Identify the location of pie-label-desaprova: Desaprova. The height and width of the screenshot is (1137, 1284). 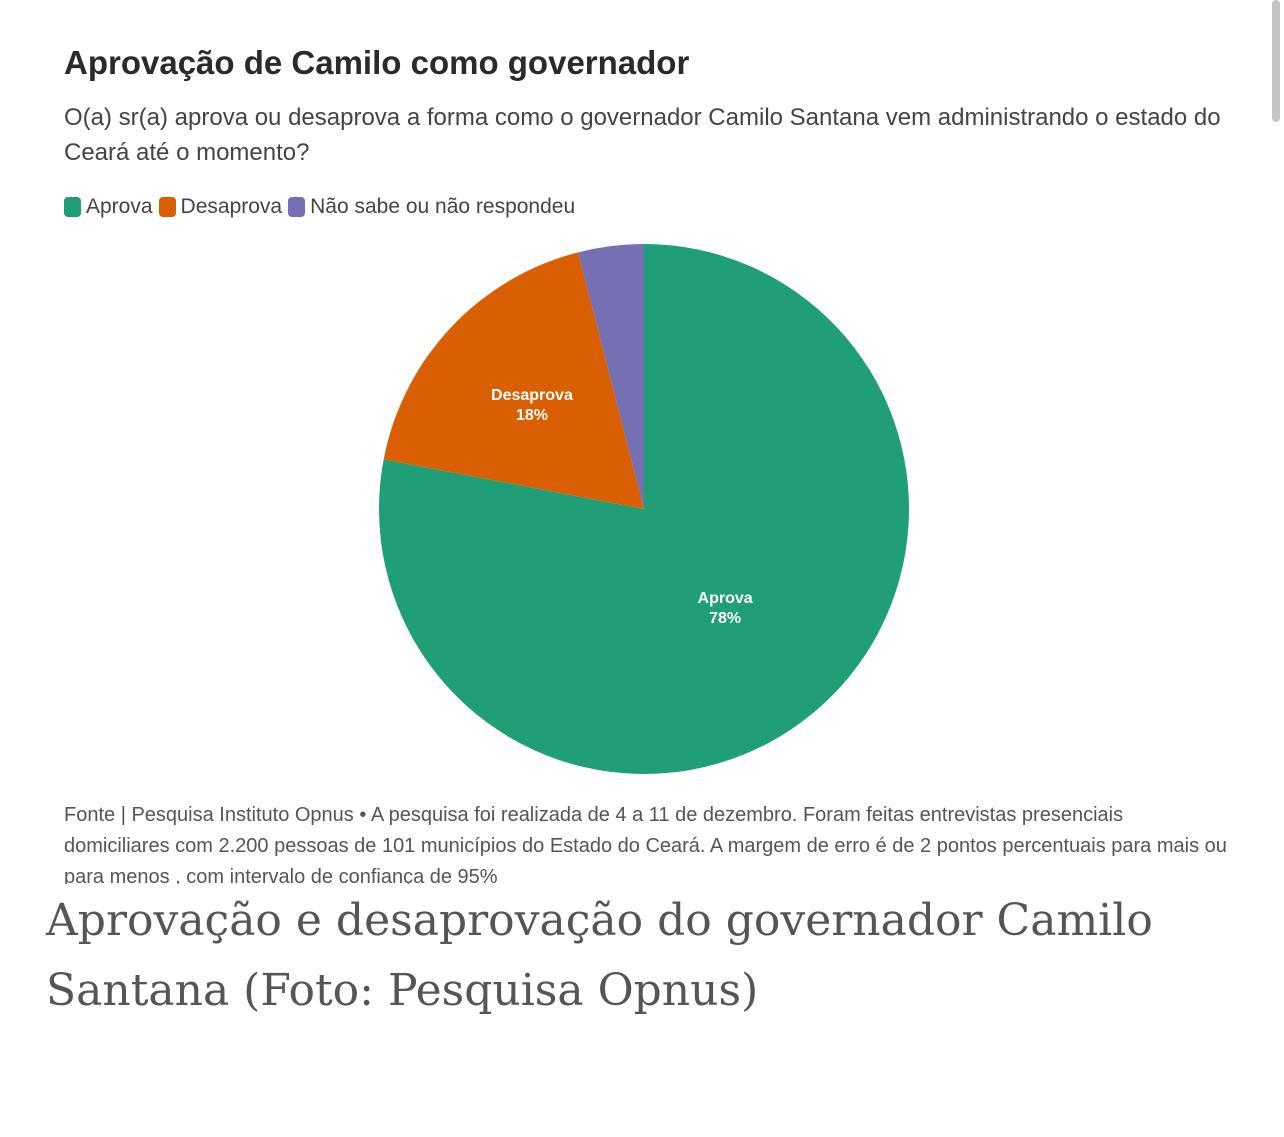
(532, 395).